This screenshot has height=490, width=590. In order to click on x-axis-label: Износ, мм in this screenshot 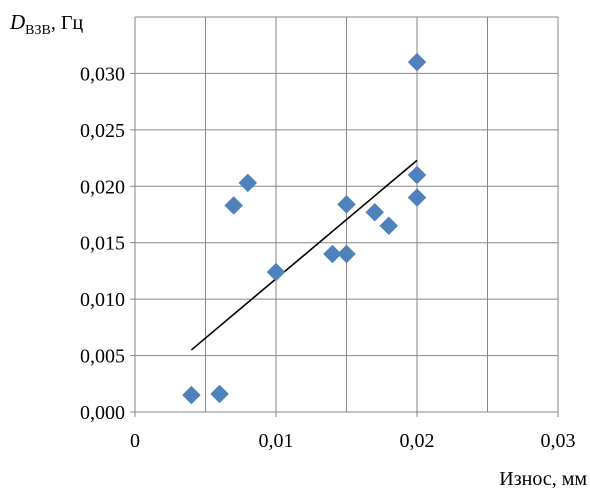, I will do `click(543, 479)`.